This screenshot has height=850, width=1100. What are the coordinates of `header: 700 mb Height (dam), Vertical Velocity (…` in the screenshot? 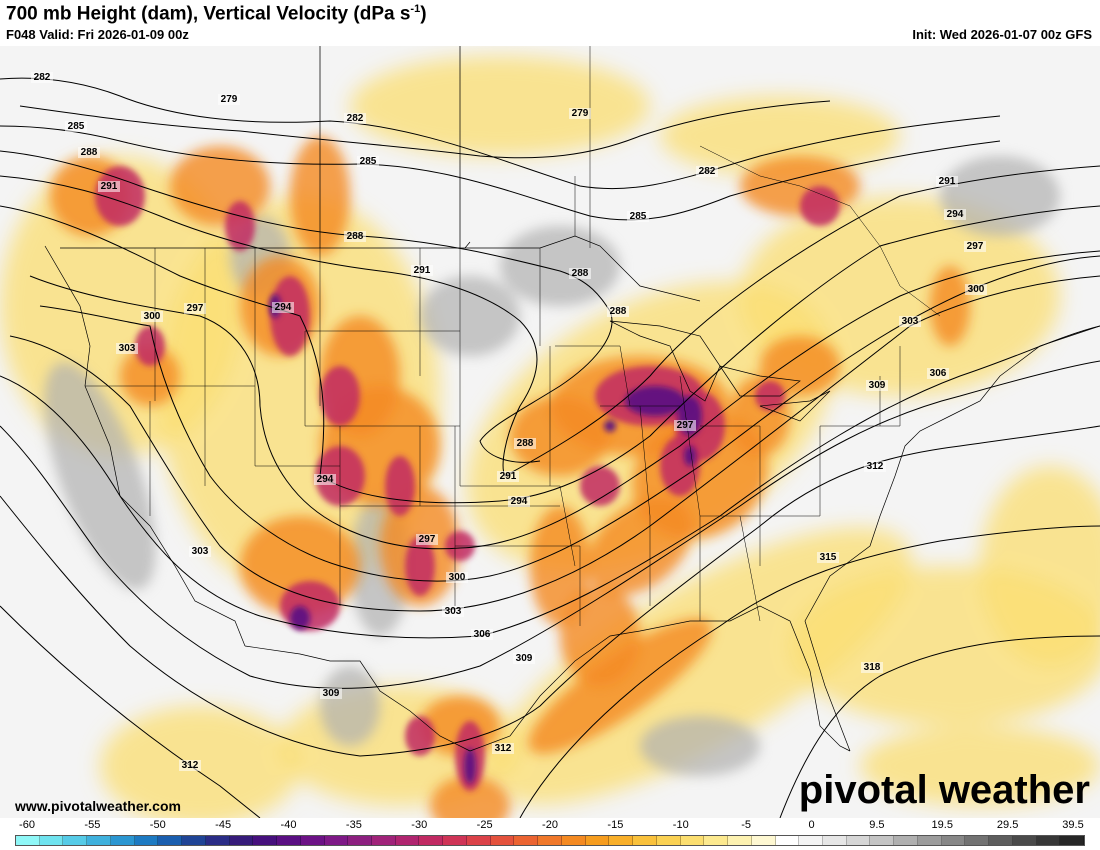 It's located at (550, 23).